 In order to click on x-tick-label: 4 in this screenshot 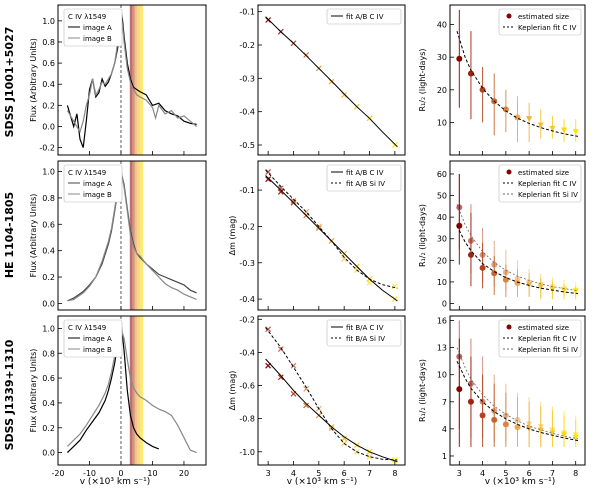, I will do `click(482, 473)`.